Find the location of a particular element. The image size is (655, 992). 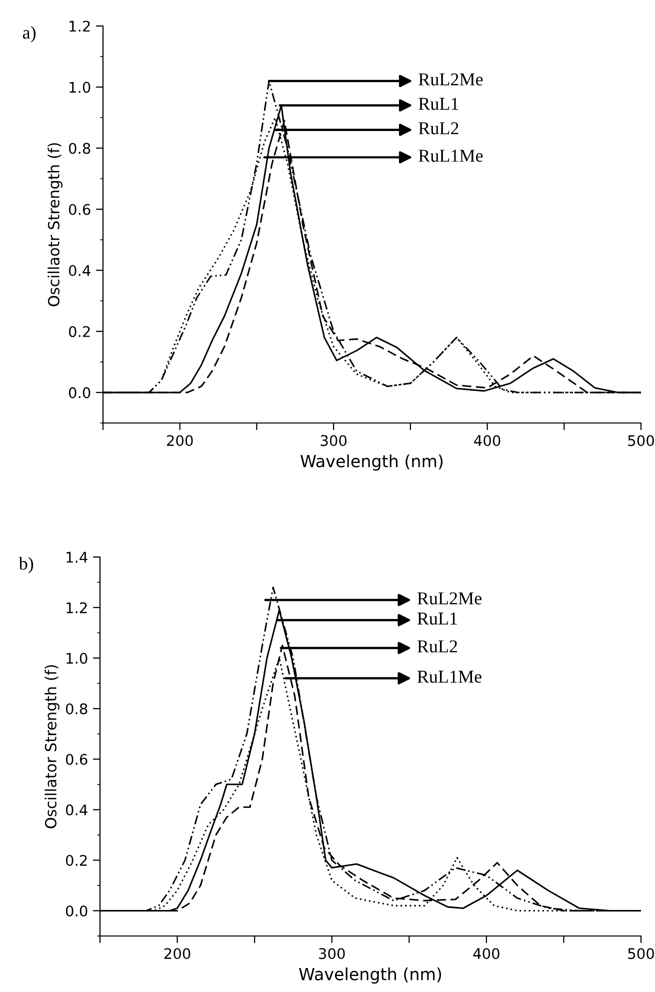

chart-title: a) is located at coordinates (29, 34).